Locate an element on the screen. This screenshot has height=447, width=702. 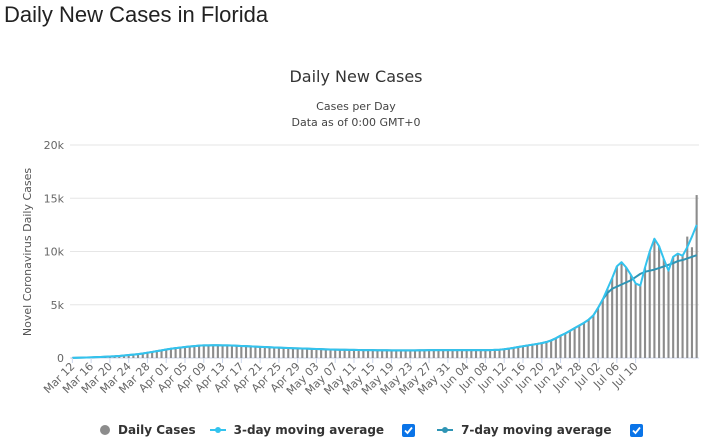
legend-daily-cases: Daily Cases is located at coordinates (148, 430).